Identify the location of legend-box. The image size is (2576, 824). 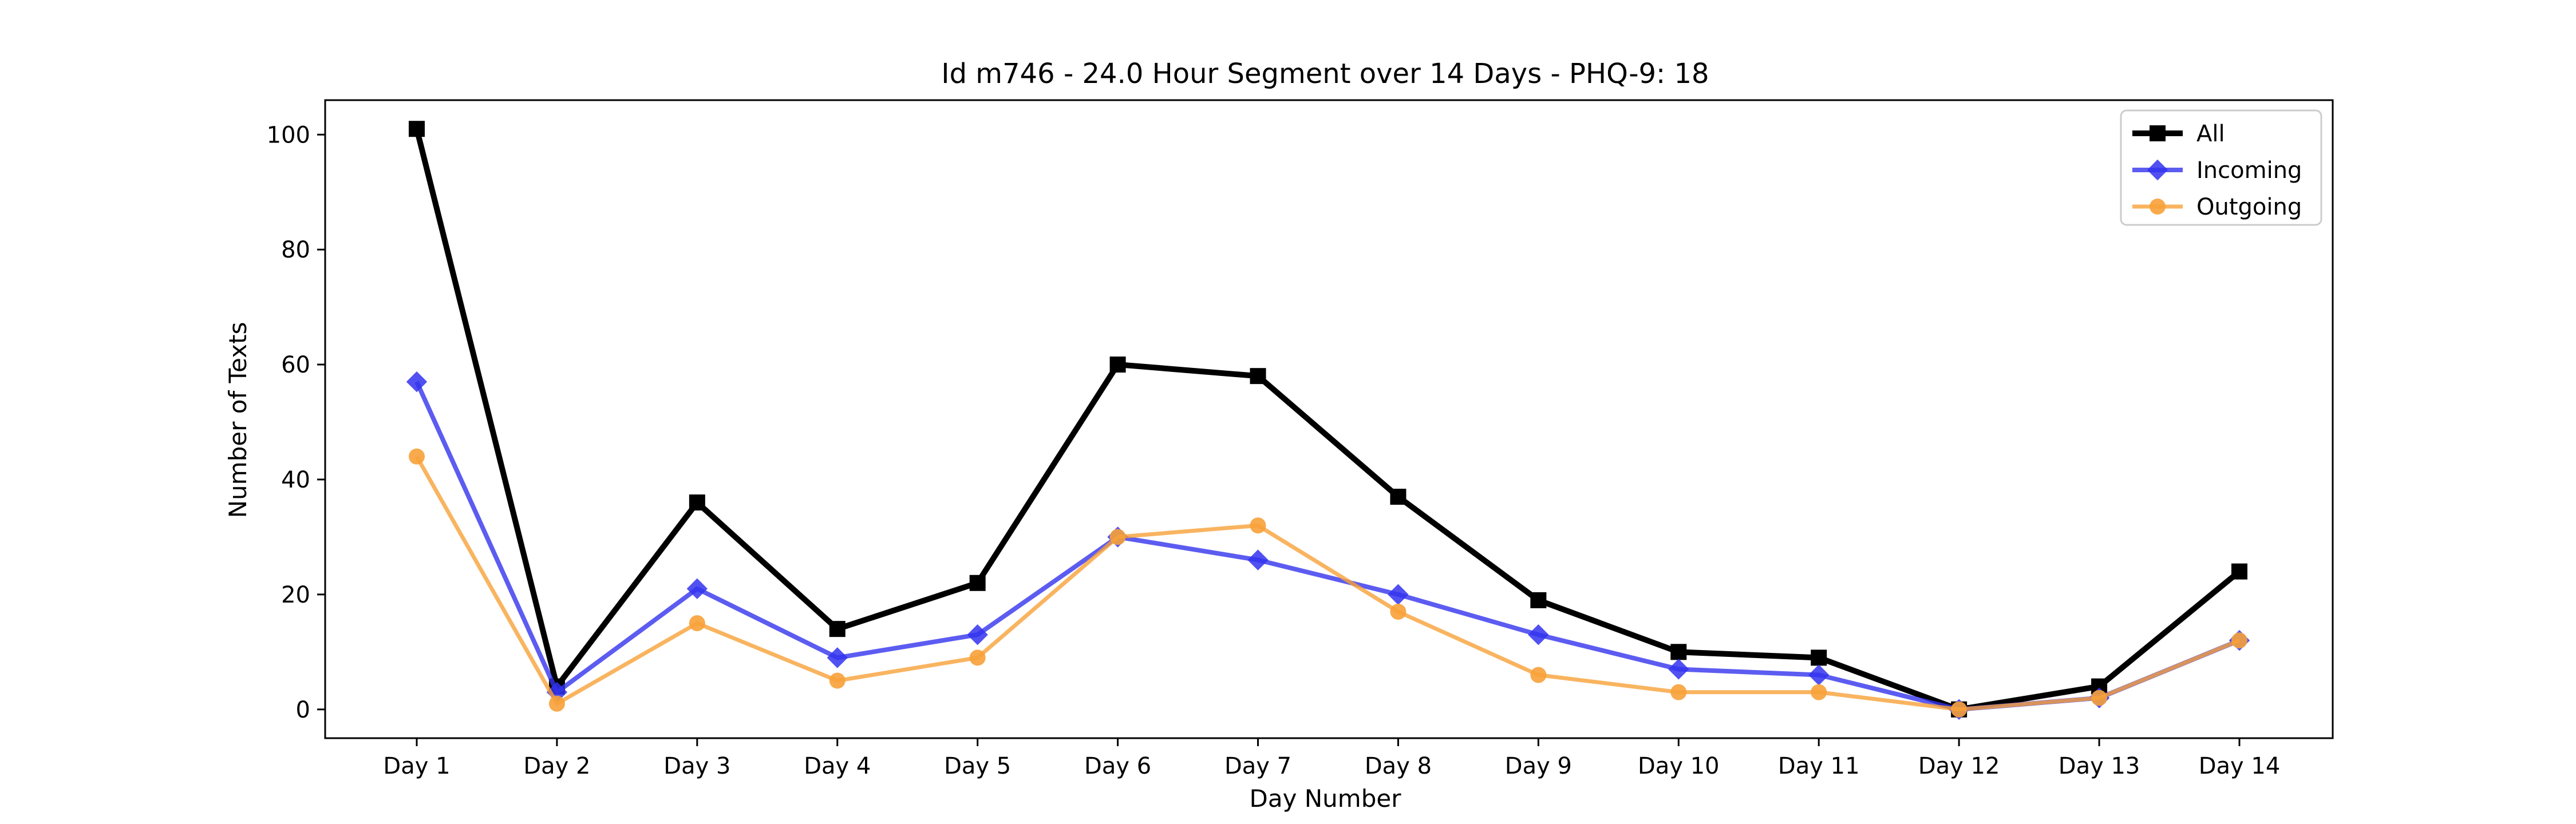
(2221, 167).